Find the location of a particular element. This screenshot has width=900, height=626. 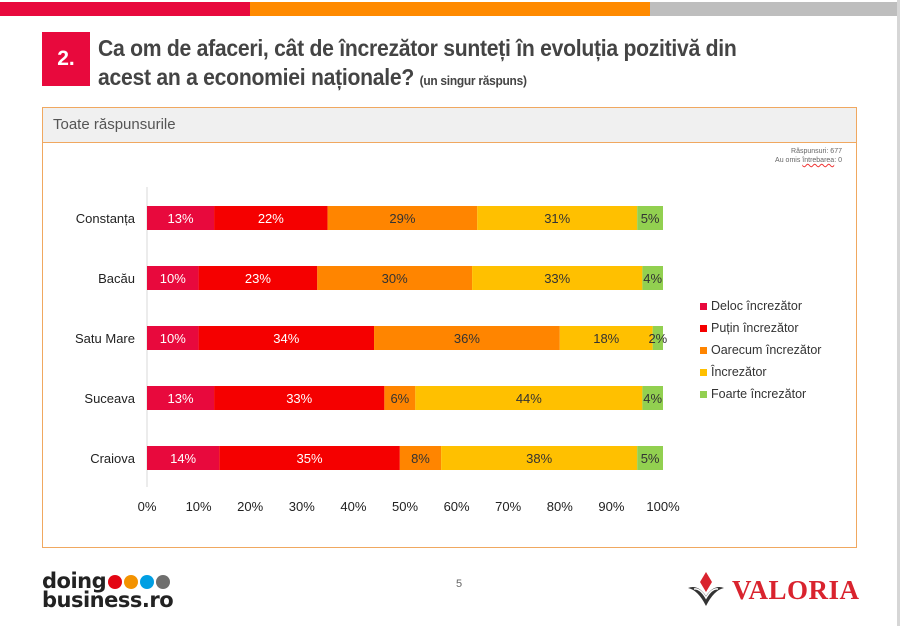

x-tick-label: 100% is located at coordinates (663, 506).